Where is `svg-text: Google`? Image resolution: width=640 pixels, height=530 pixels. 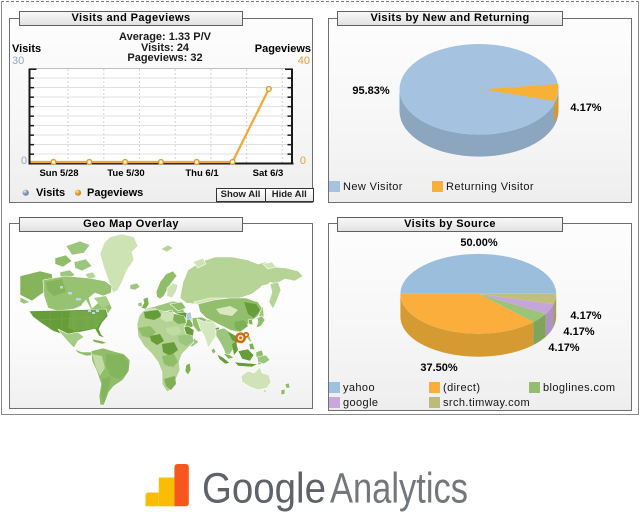 svg-text: Google is located at coordinates (264, 489).